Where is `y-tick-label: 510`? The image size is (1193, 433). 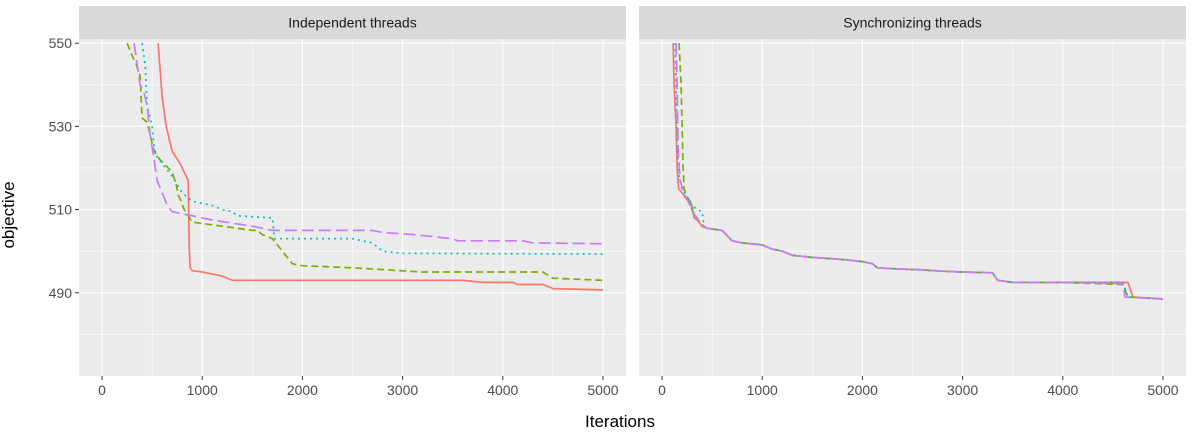 y-tick-label: 510 is located at coordinates (61, 210).